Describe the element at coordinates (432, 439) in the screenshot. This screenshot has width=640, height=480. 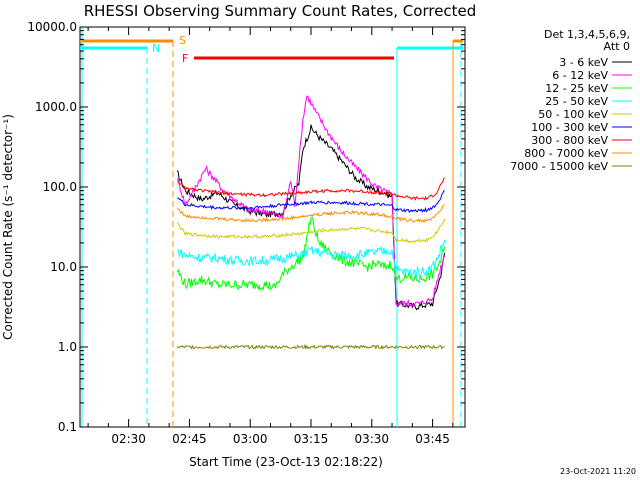
I see `x-tick-label: 03:45` at that location.